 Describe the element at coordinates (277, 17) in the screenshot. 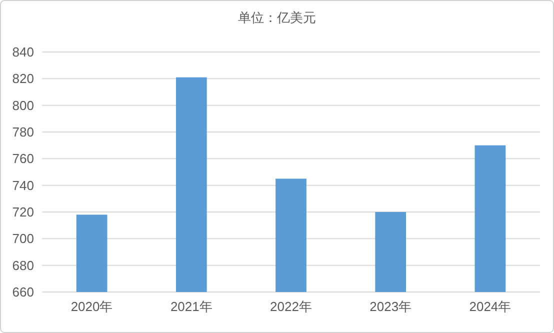

I see `chart-title: 单位：亿美元` at that location.